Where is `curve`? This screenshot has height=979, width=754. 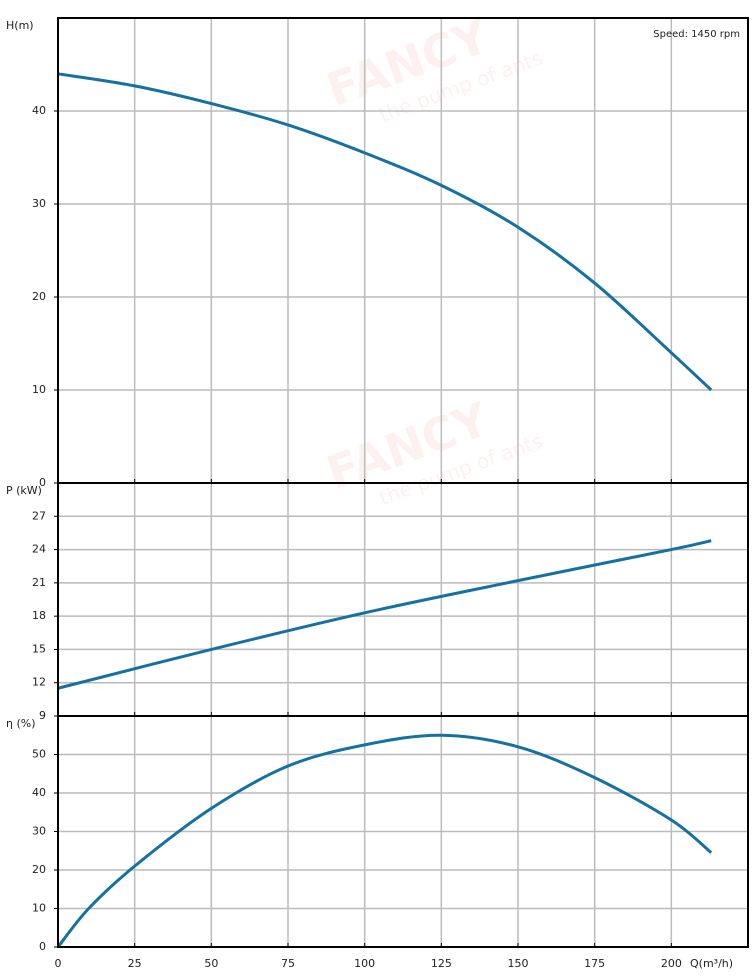
curve is located at coordinates (384, 614).